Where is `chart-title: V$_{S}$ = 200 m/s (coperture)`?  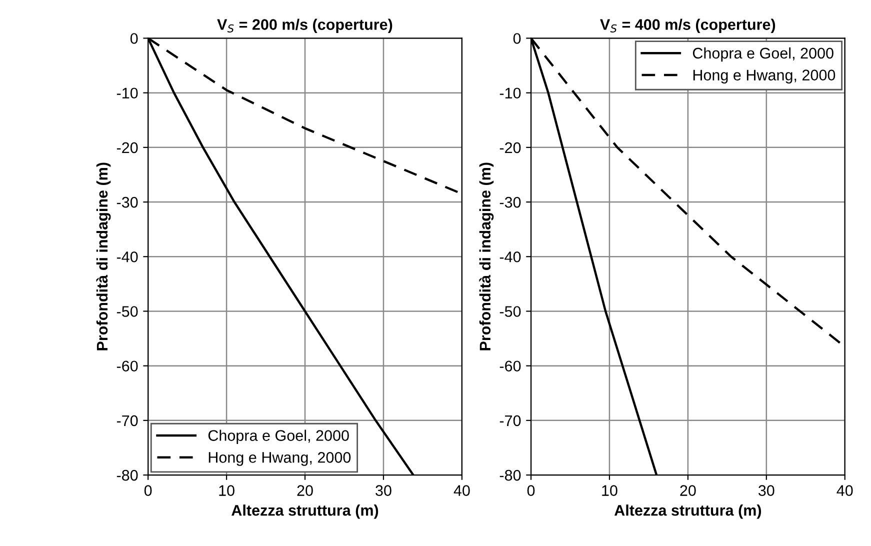 chart-title: V$_{S}$ = 200 m/s (coperture) is located at coordinates (304, 25).